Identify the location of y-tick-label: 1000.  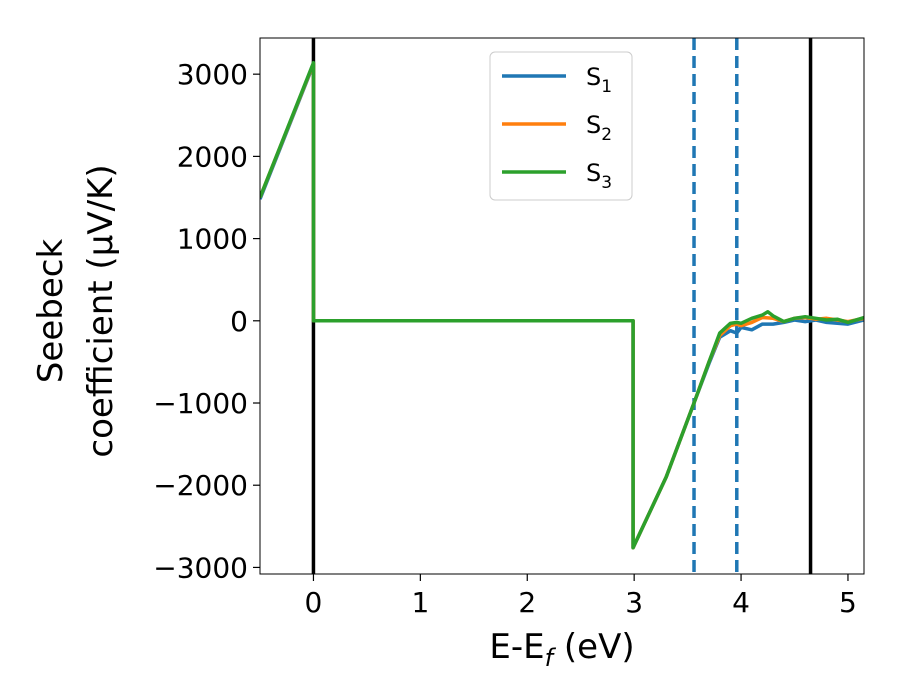
(212, 239).